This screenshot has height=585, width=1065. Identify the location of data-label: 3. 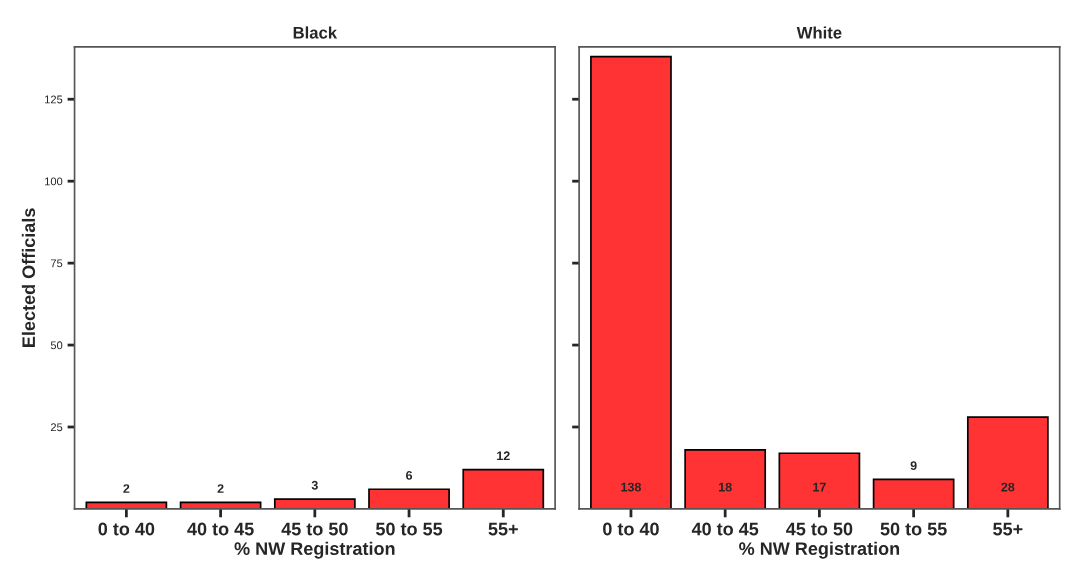
(314, 485).